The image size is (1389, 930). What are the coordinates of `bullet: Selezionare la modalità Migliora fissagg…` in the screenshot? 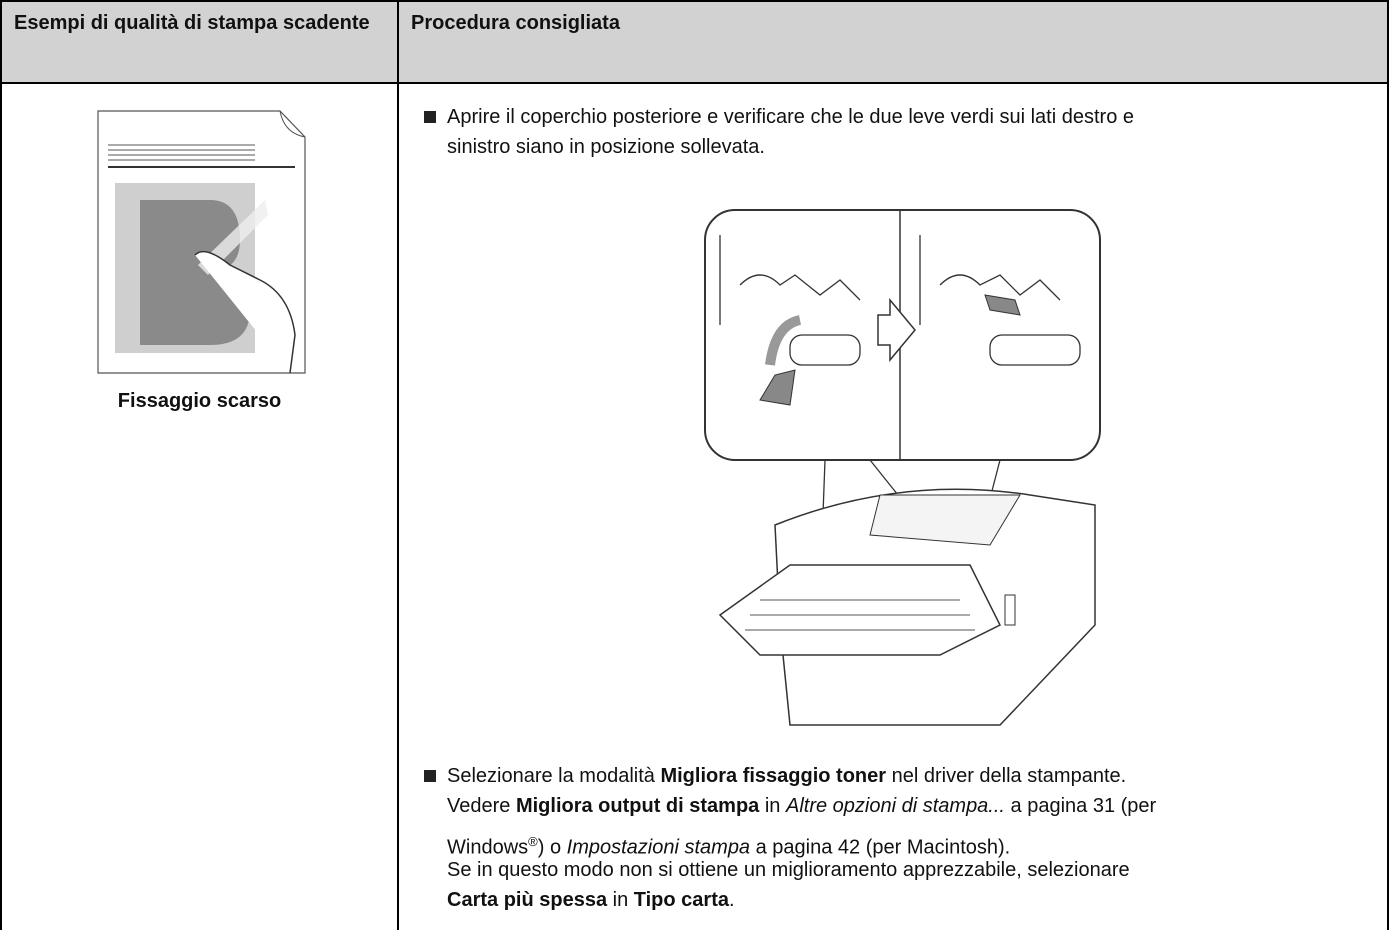 It's located at (790, 839).